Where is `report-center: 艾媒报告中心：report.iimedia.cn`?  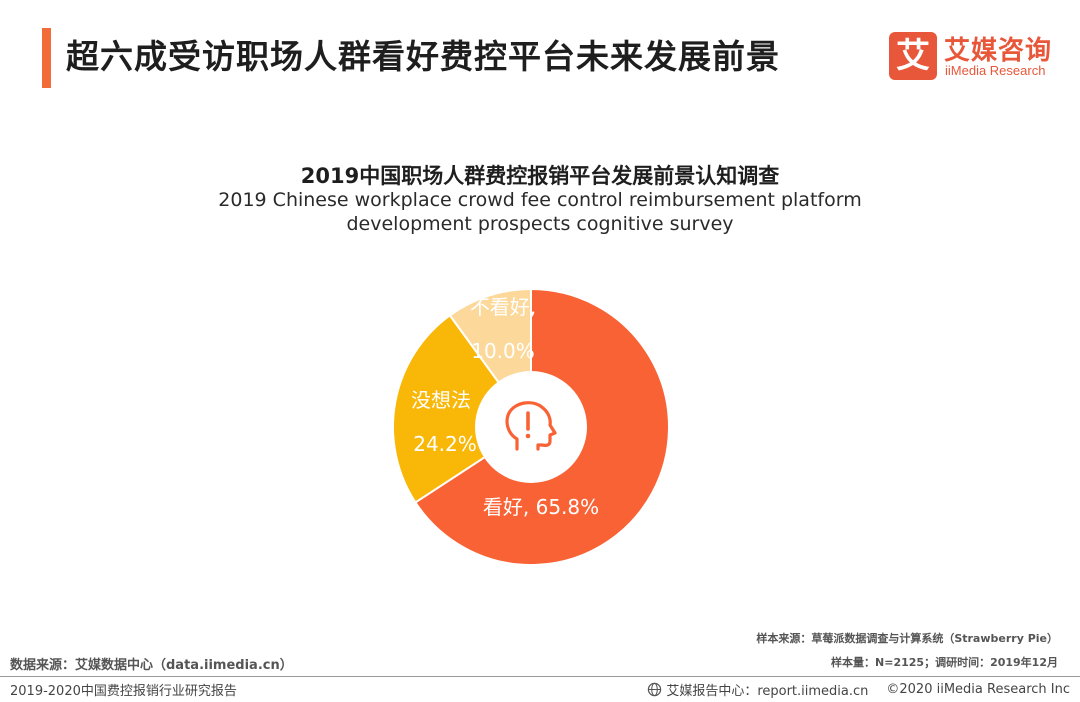 report-center: 艾媒报告中心：report.iimedia.cn is located at coordinates (767, 691).